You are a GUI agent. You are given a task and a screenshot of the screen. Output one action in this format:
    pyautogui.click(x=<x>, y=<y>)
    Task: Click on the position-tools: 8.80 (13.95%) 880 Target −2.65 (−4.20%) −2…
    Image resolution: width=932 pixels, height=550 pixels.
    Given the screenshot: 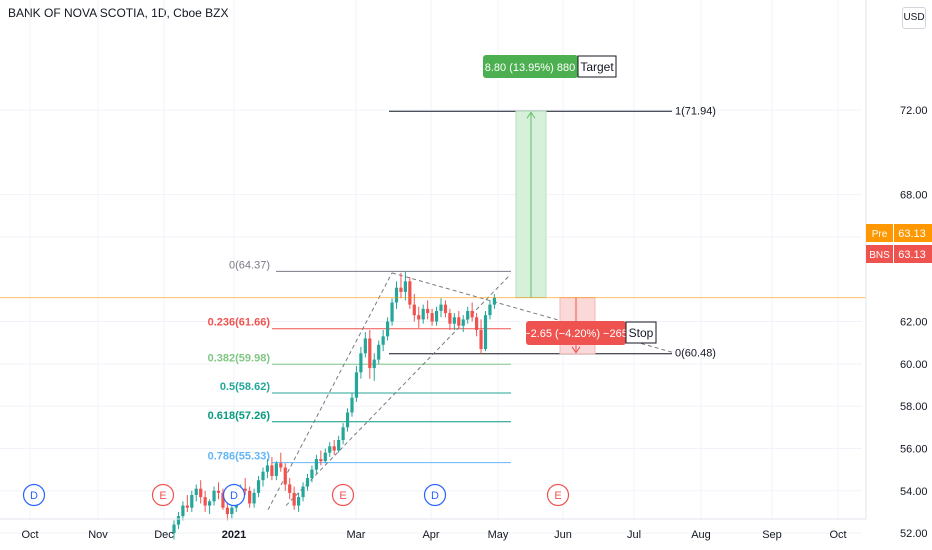 What is the action you would take?
    pyautogui.click(x=570, y=205)
    